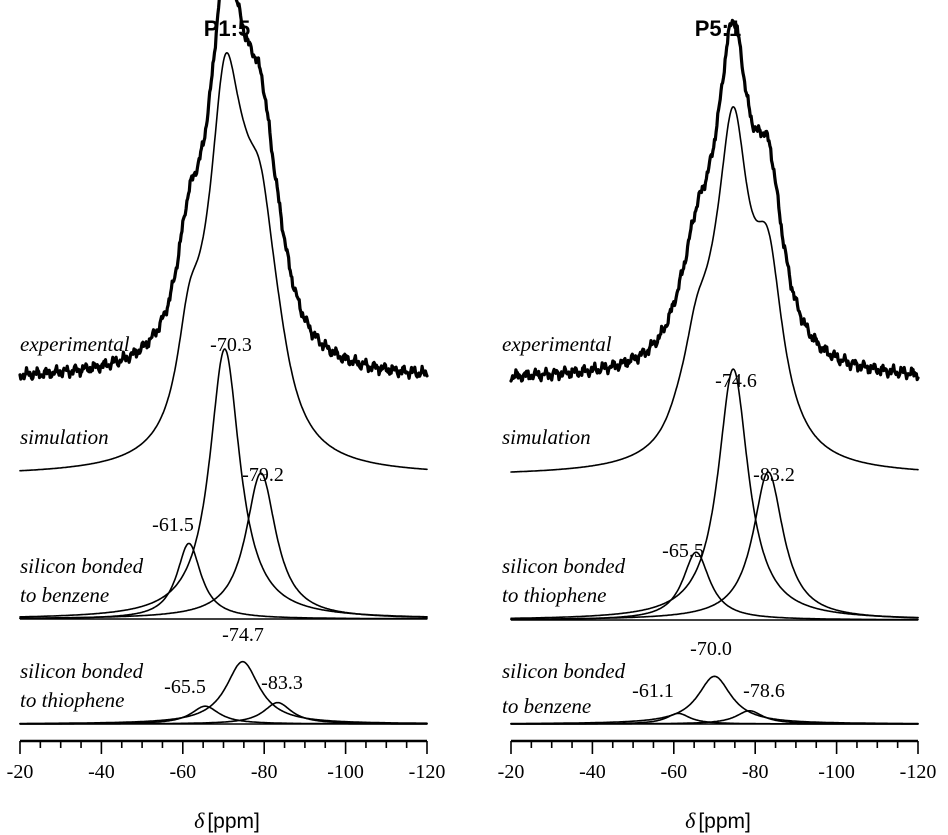 The width and height of the screenshot is (948, 835). I want to click on peak-label: -79.2, so click(263, 475).